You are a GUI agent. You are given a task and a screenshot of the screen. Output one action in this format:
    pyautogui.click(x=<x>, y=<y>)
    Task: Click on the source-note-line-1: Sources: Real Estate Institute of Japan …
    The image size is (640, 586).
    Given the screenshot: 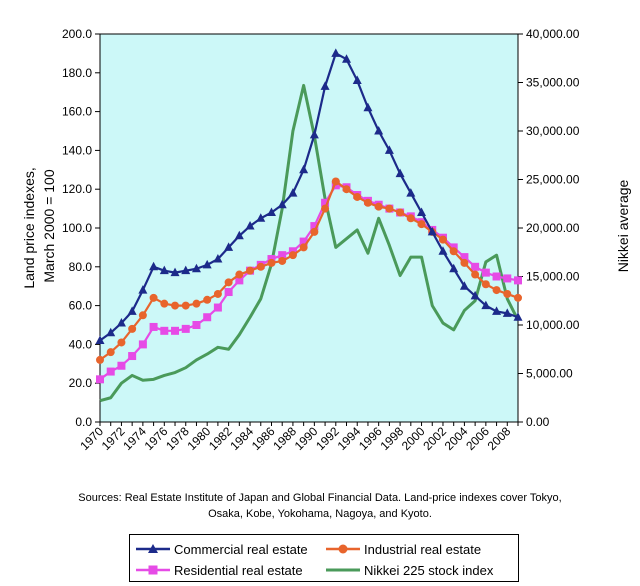 What is the action you would take?
    pyautogui.click(x=320, y=498)
    